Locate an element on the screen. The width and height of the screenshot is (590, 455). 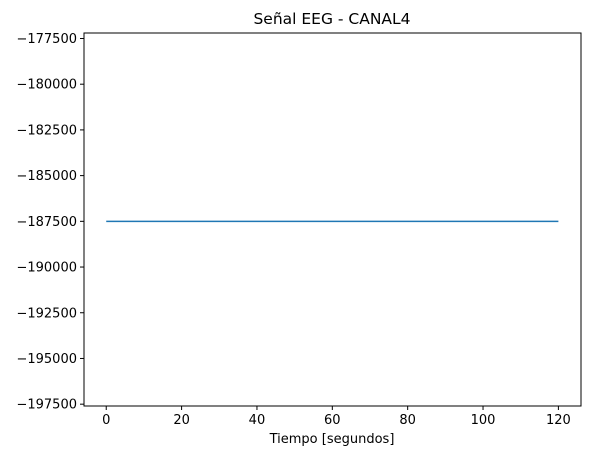
y-tick-label: −187500 is located at coordinates (46, 222).